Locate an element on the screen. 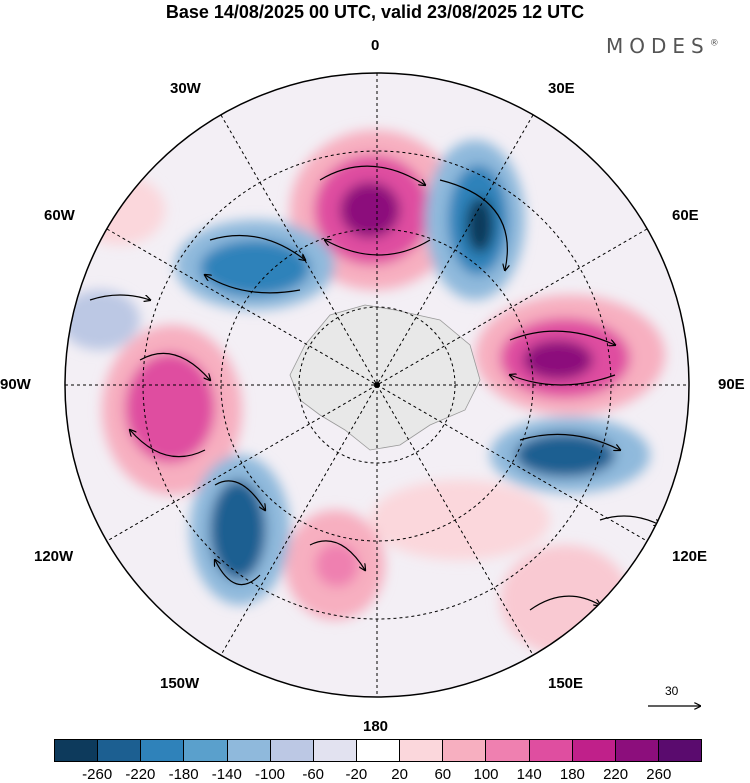  brand-name: MODES is located at coordinates (658, 46).